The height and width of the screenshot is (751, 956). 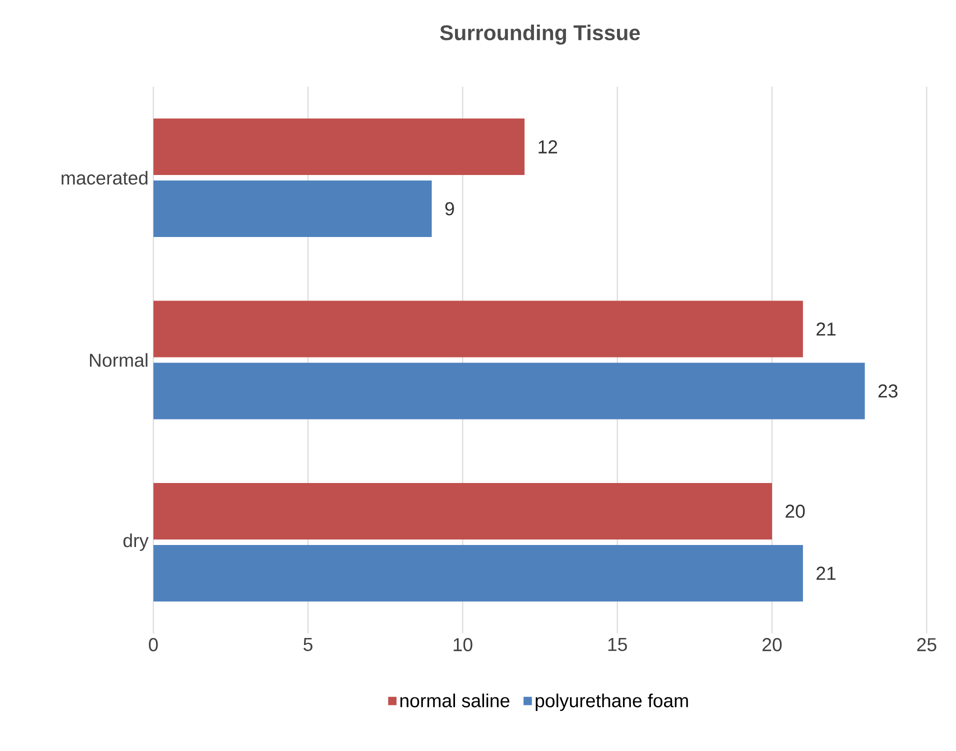 I want to click on x-tick-label: 10, so click(x=463, y=645).